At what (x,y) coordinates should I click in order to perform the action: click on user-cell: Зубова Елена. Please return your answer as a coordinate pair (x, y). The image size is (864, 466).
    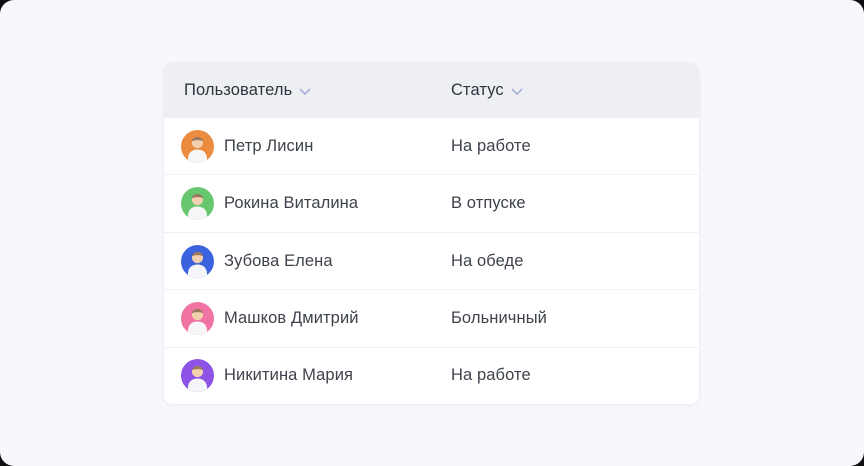
    Looking at the image, I should click on (307, 261).